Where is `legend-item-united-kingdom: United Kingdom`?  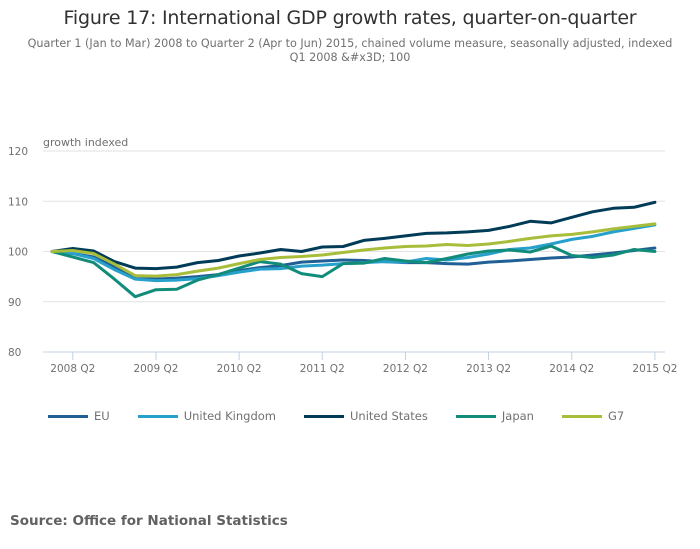 legend-item-united-kingdom: United Kingdom is located at coordinates (206, 416).